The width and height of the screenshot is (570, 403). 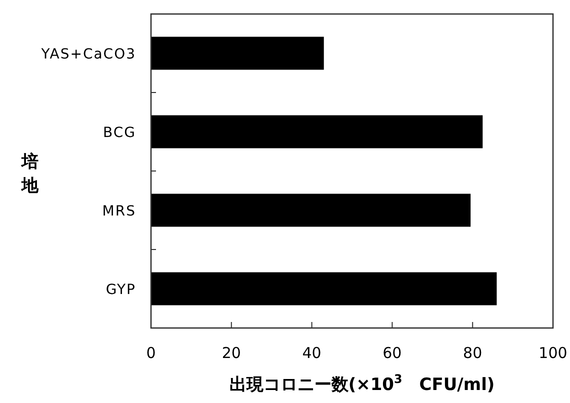 What do you see at coordinates (472, 353) in the screenshot?
I see `x-tick-label: 80` at bounding box center [472, 353].